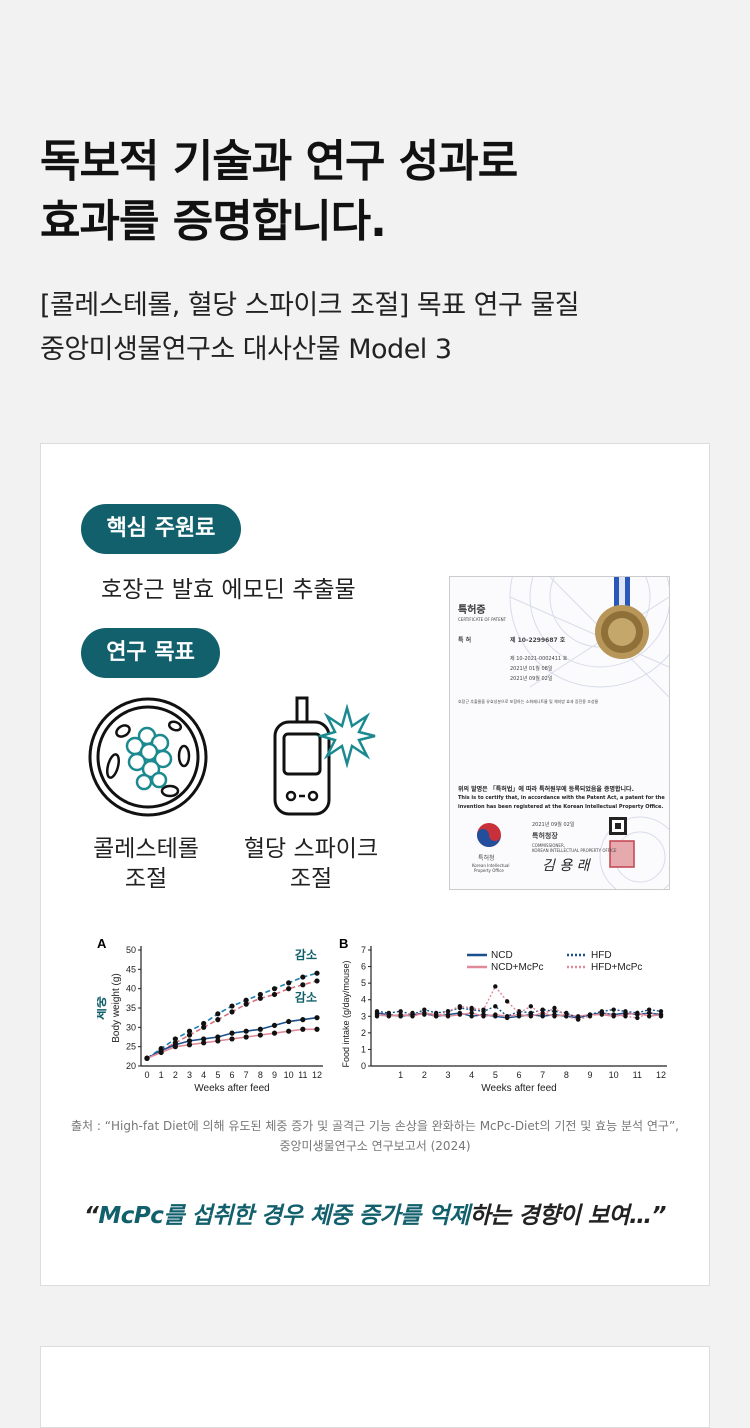 This screenshot has width=750, height=1428. Describe the element at coordinates (375, 1387) in the screenshot. I see `next-card` at that location.